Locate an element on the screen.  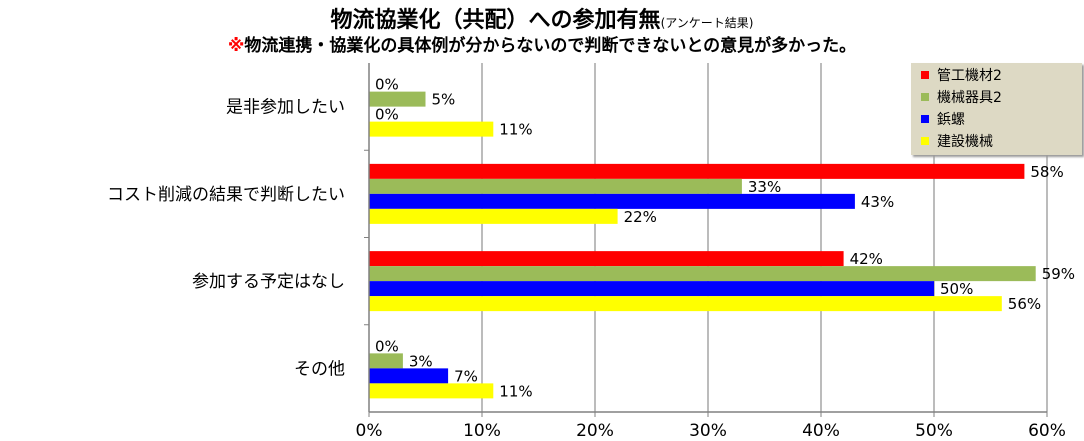
chart-subtitle: ※物流連携・協業化の具体例が分からないので判断できないとの意見が多かった。 is located at coordinates (542, 43).